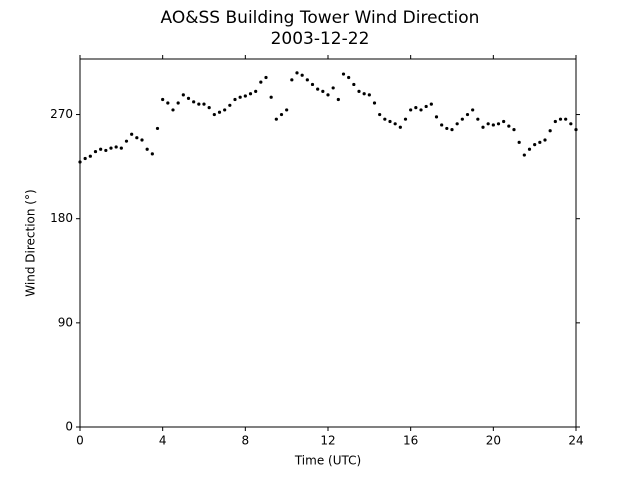 The width and height of the screenshot is (640, 480). I want to click on x-tick-label: 24, so click(575, 441).